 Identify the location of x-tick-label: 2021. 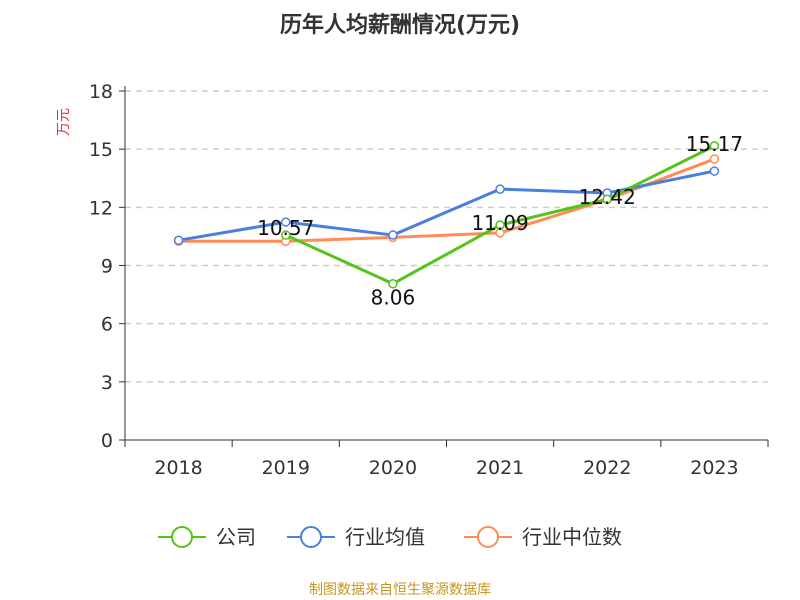
(500, 468).